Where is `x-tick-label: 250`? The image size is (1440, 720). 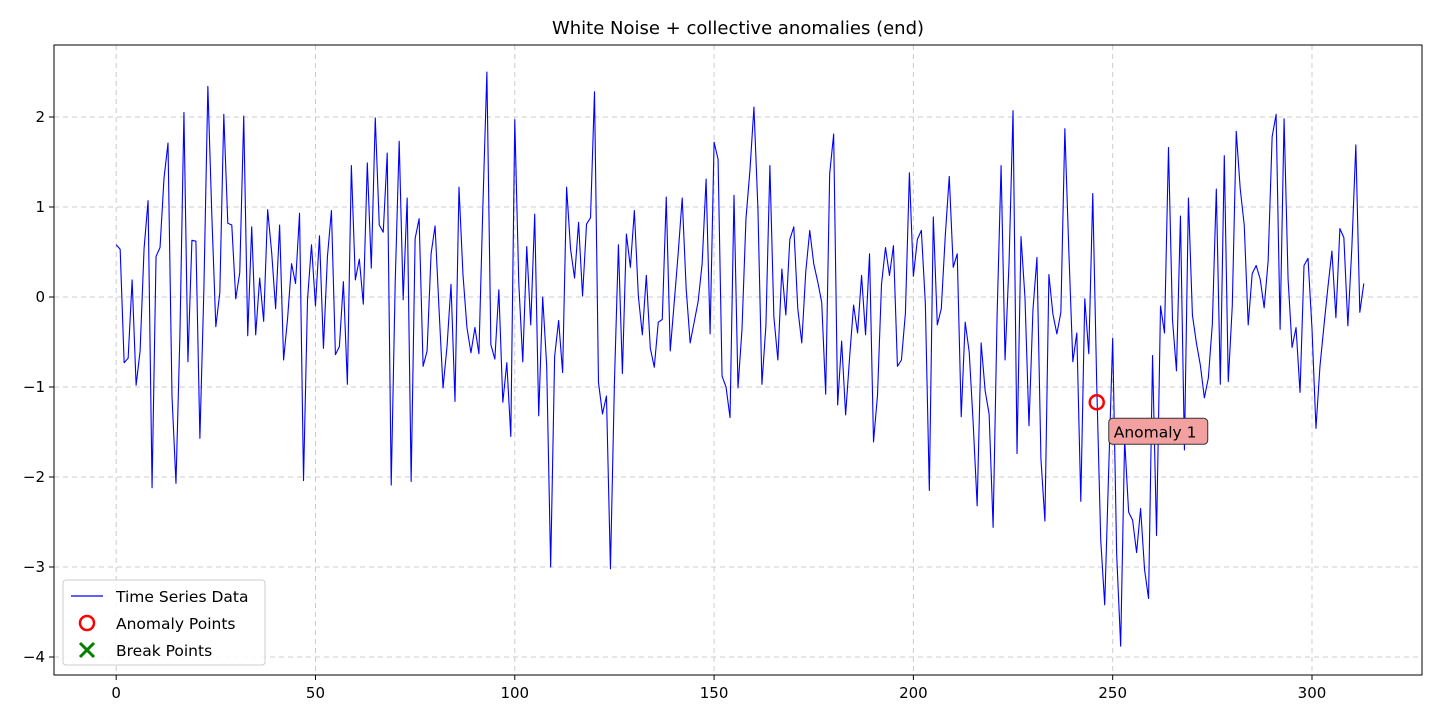 x-tick-label: 250 is located at coordinates (1112, 693).